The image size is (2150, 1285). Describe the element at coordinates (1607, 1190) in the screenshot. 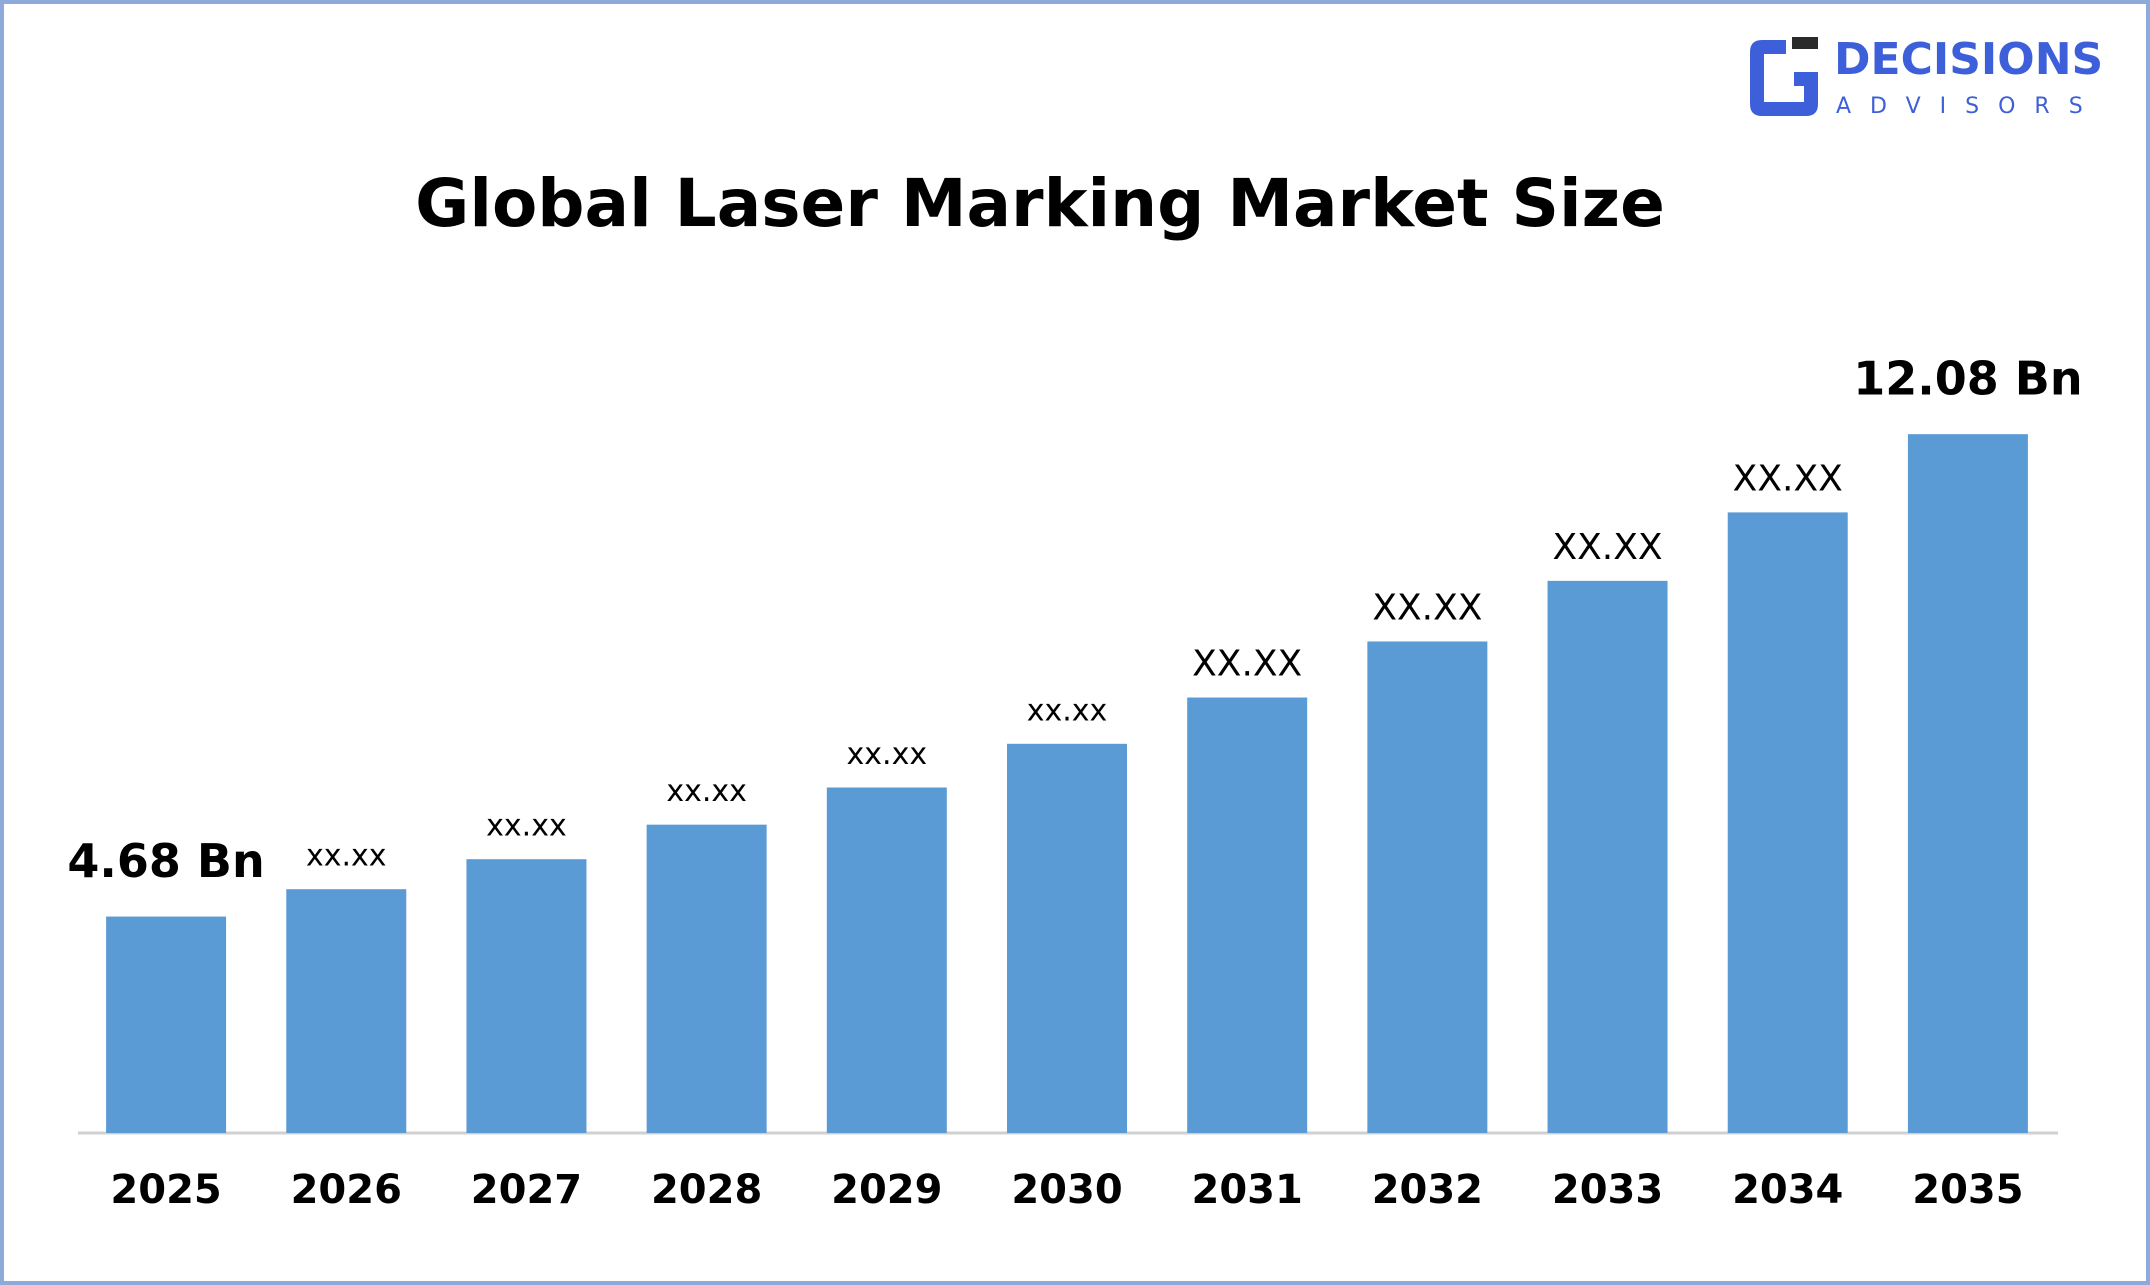

I see `x-tick-label: 2033` at that location.